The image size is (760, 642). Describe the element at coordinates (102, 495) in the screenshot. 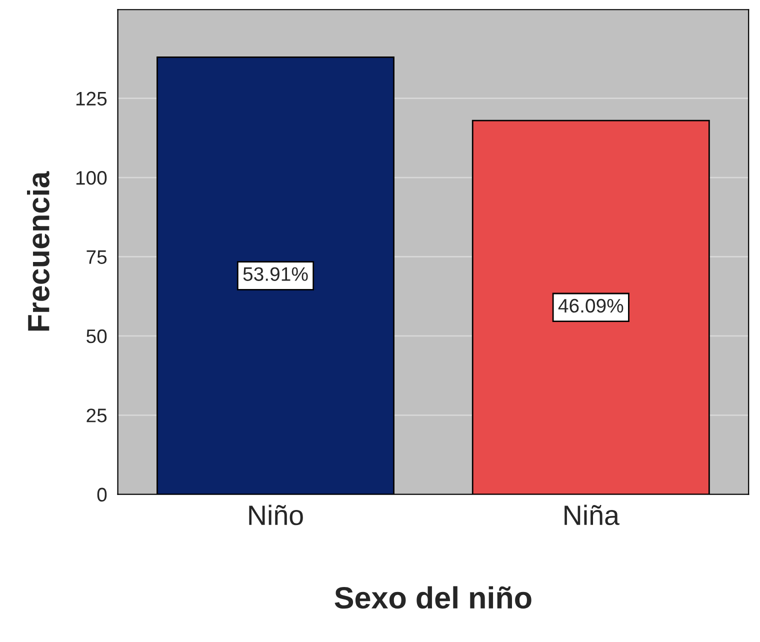

I see `y-tick-label: 0` at that location.